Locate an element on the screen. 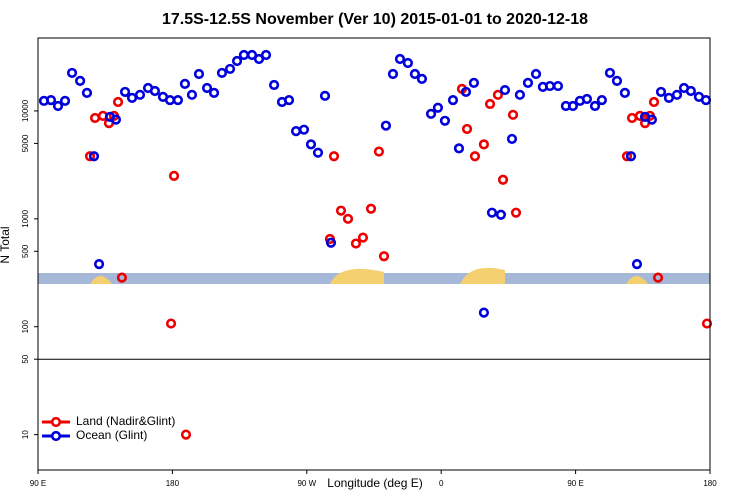 The image size is (750, 500). y-tick-label: 5000 is located at coordinates (25, 143).